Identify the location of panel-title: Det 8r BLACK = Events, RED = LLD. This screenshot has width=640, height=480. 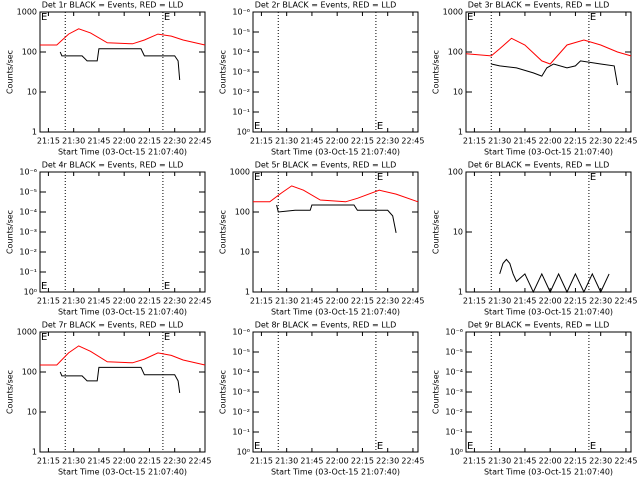
(326, 325).